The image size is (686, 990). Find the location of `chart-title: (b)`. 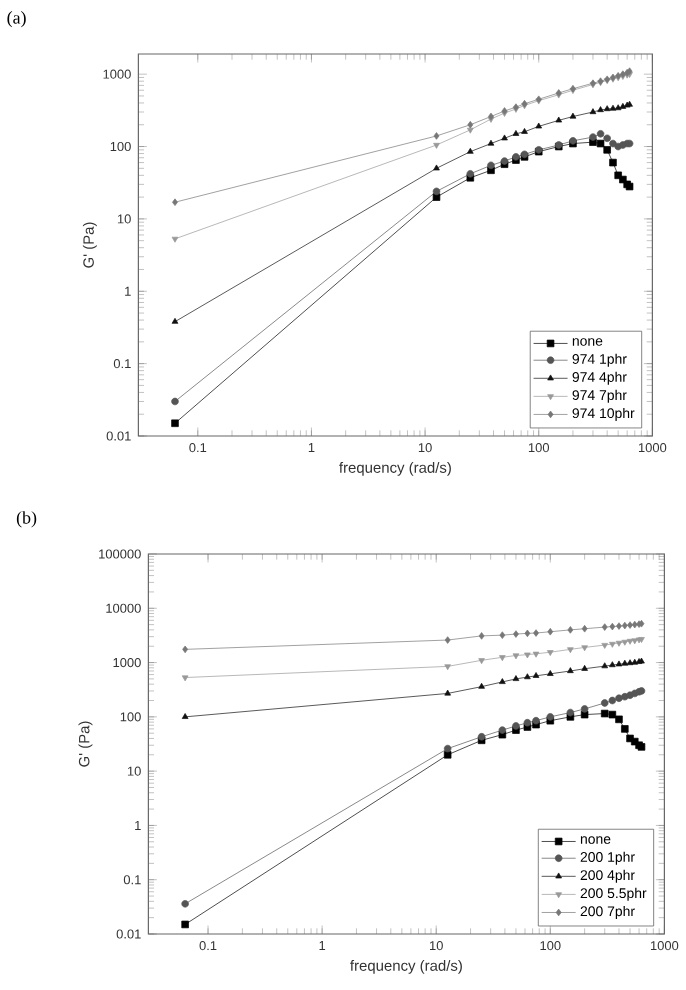

chart-title: (b) is located at coordinates (27, 519).